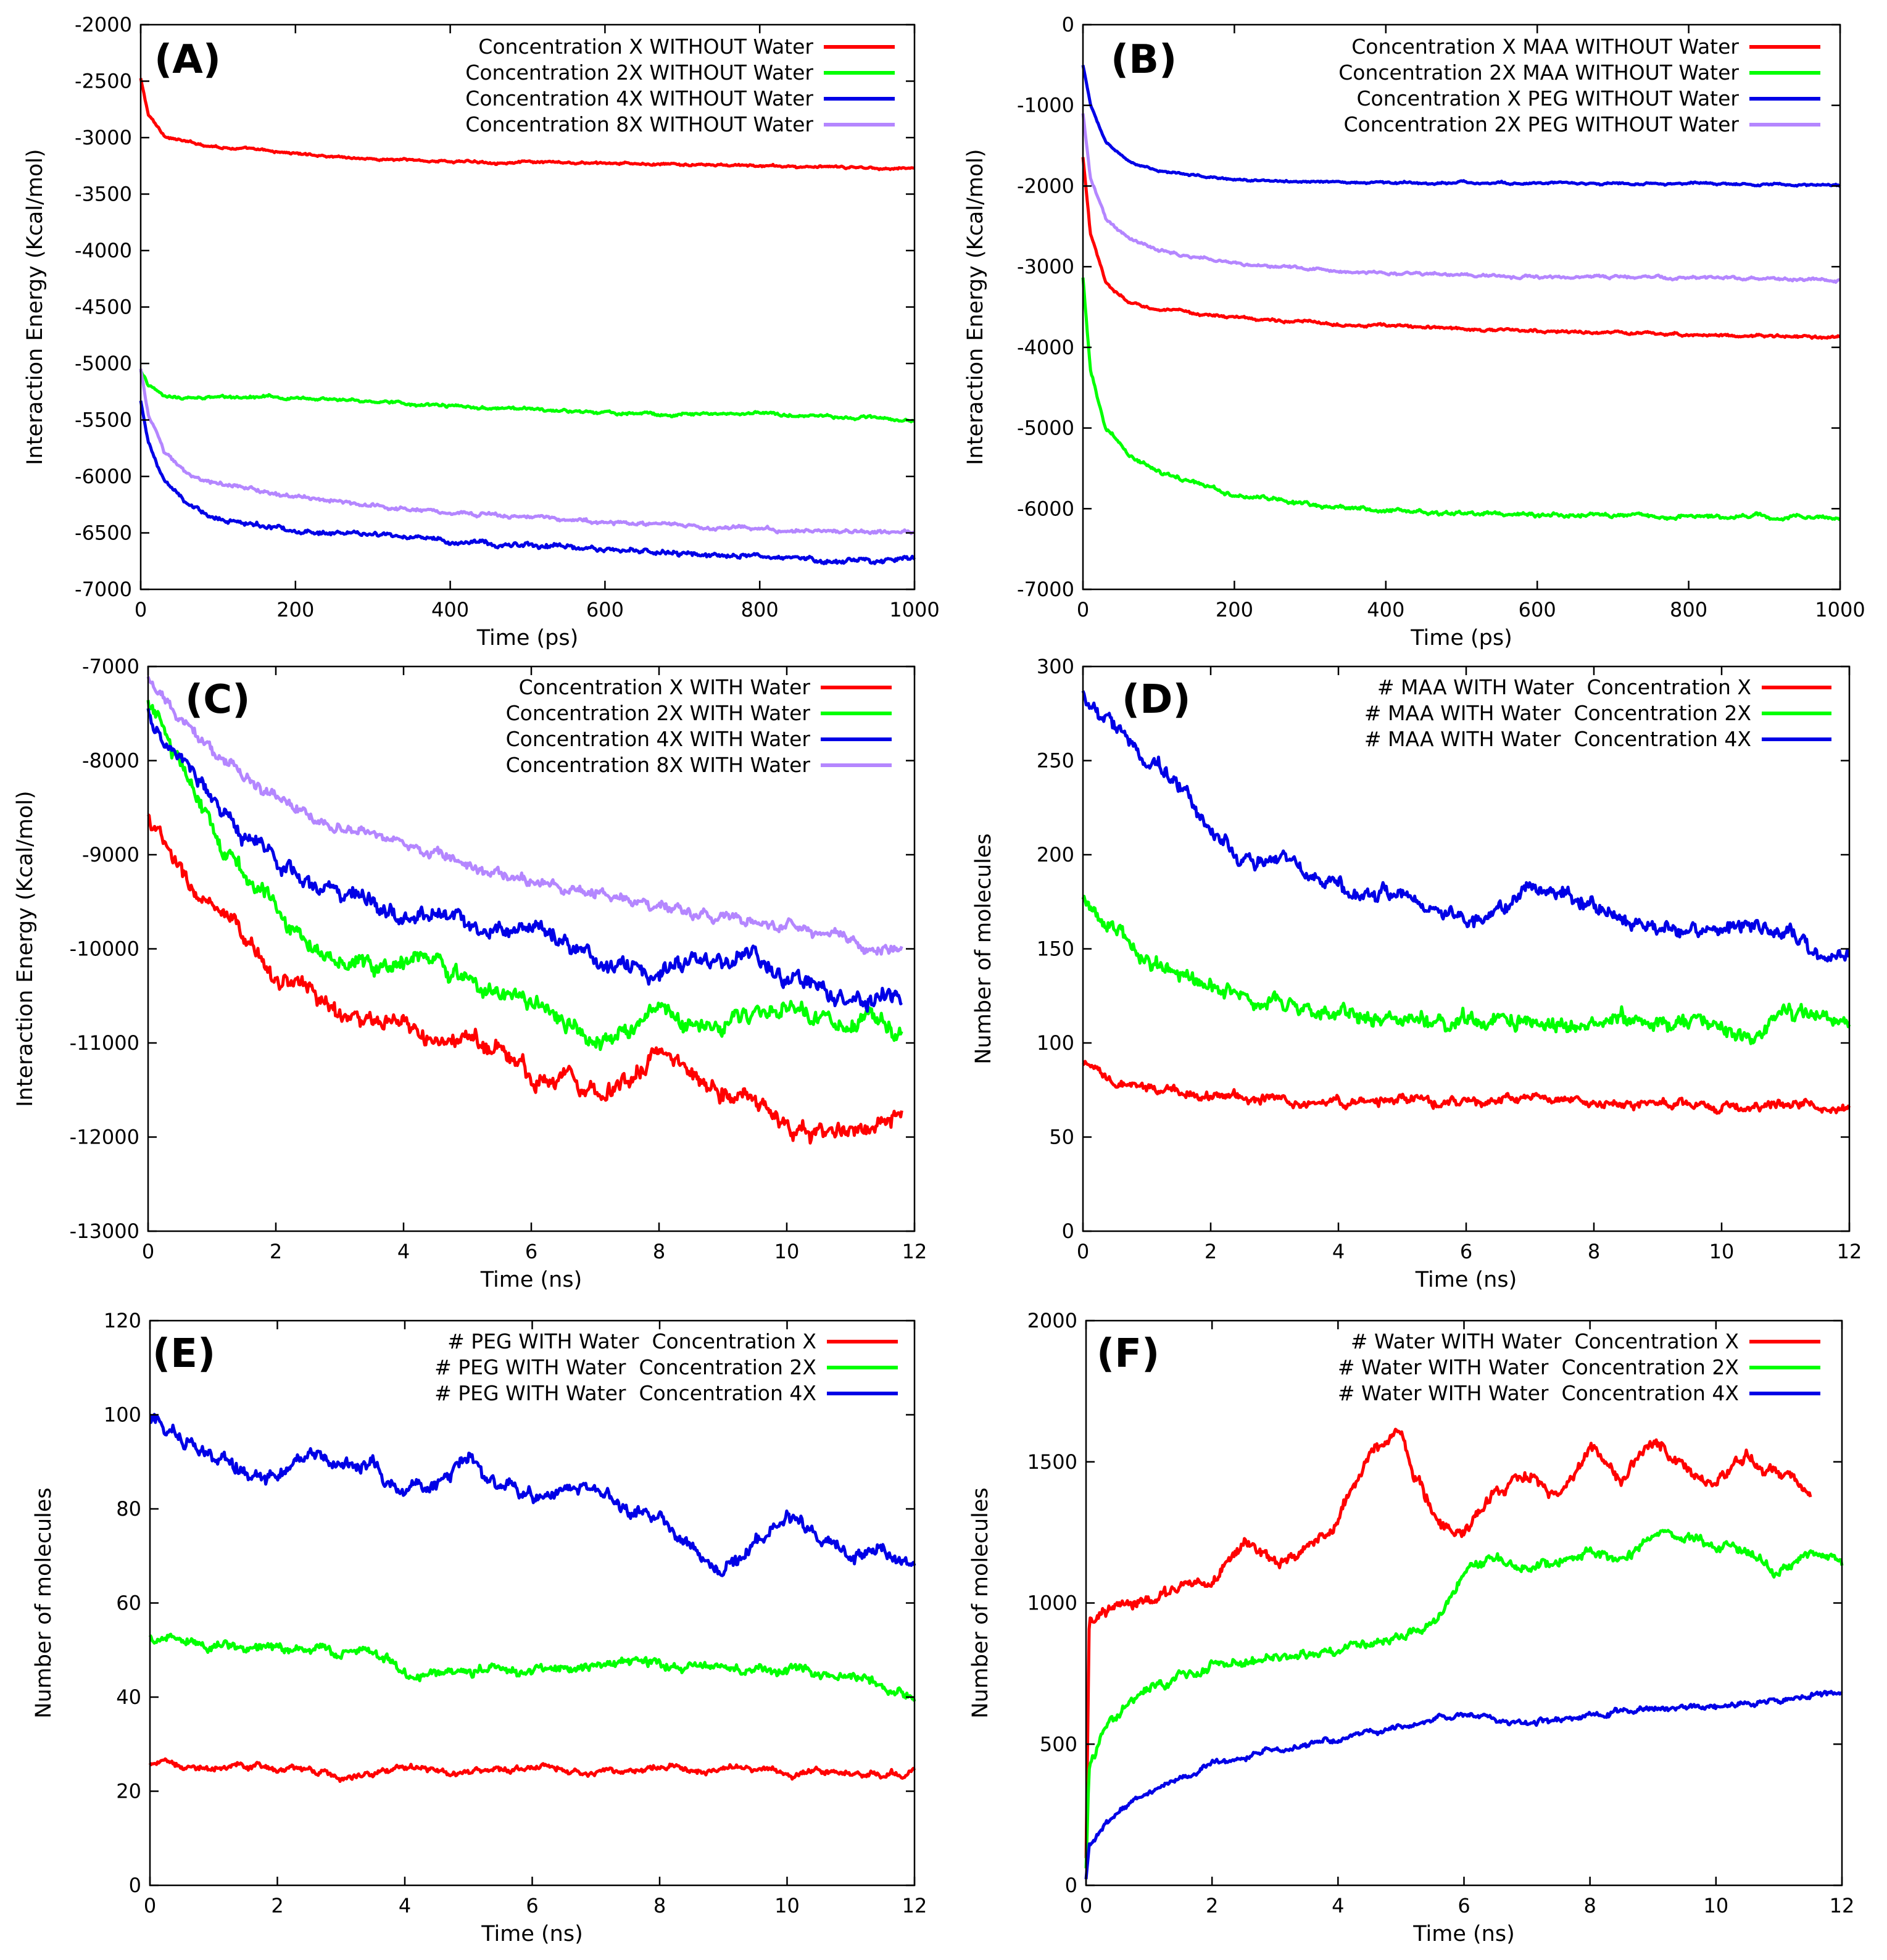 The image size is (1887, 1960). I want to click on y-tick-label: 1000, so click(1052, 1603).